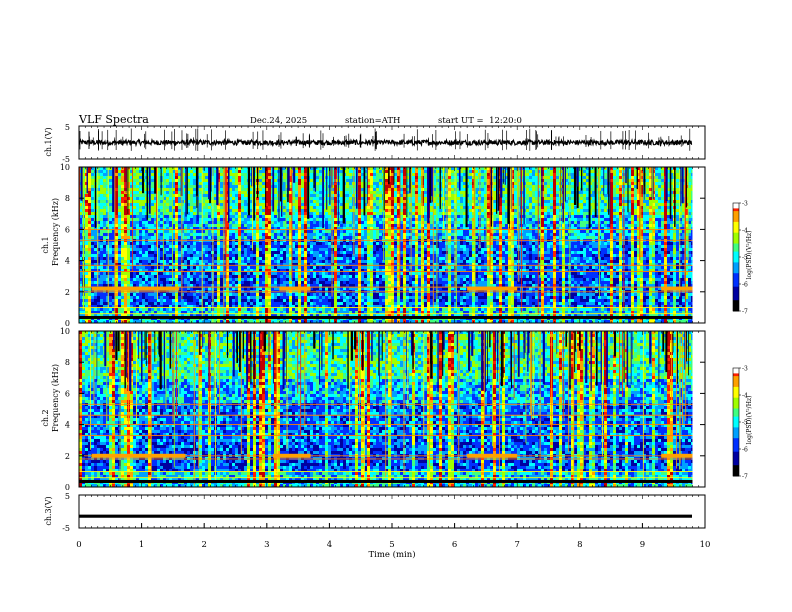 This screenshot has height=612, width=792. Describe the element at coordinates (480, 121) in the screenshot. I see `start-ut-label: start UT = 12:20:0` at that location.